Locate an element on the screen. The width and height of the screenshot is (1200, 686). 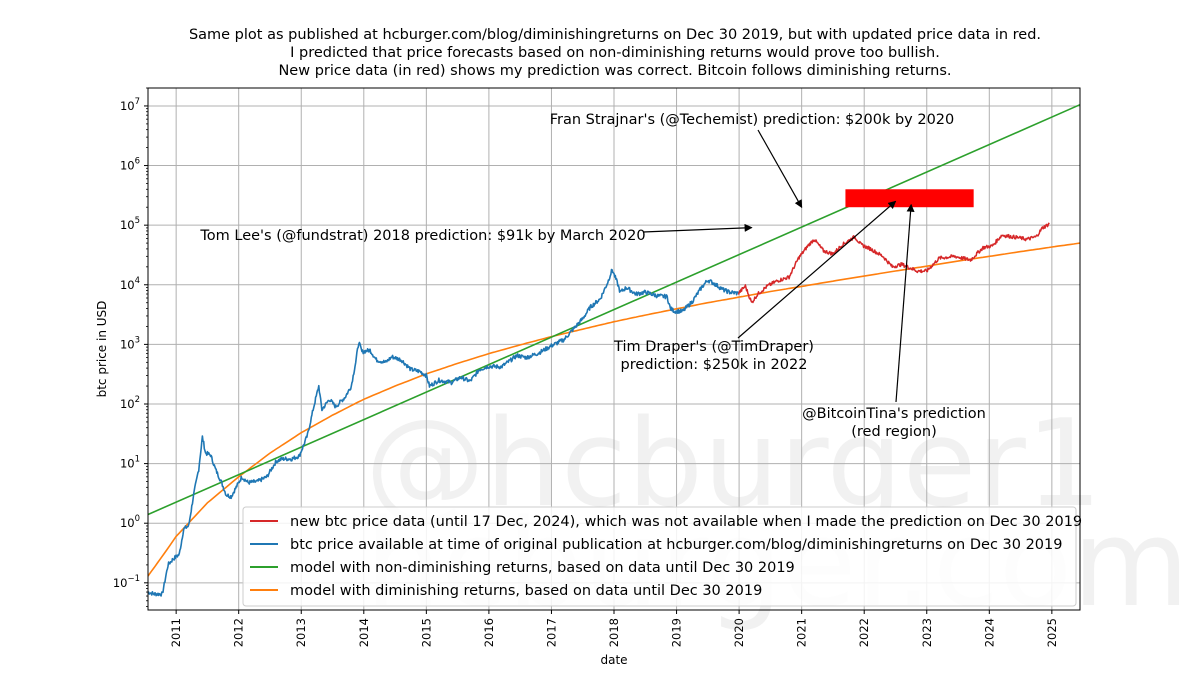
x-tick-label: 2013 is located at coordinates (301, 632).